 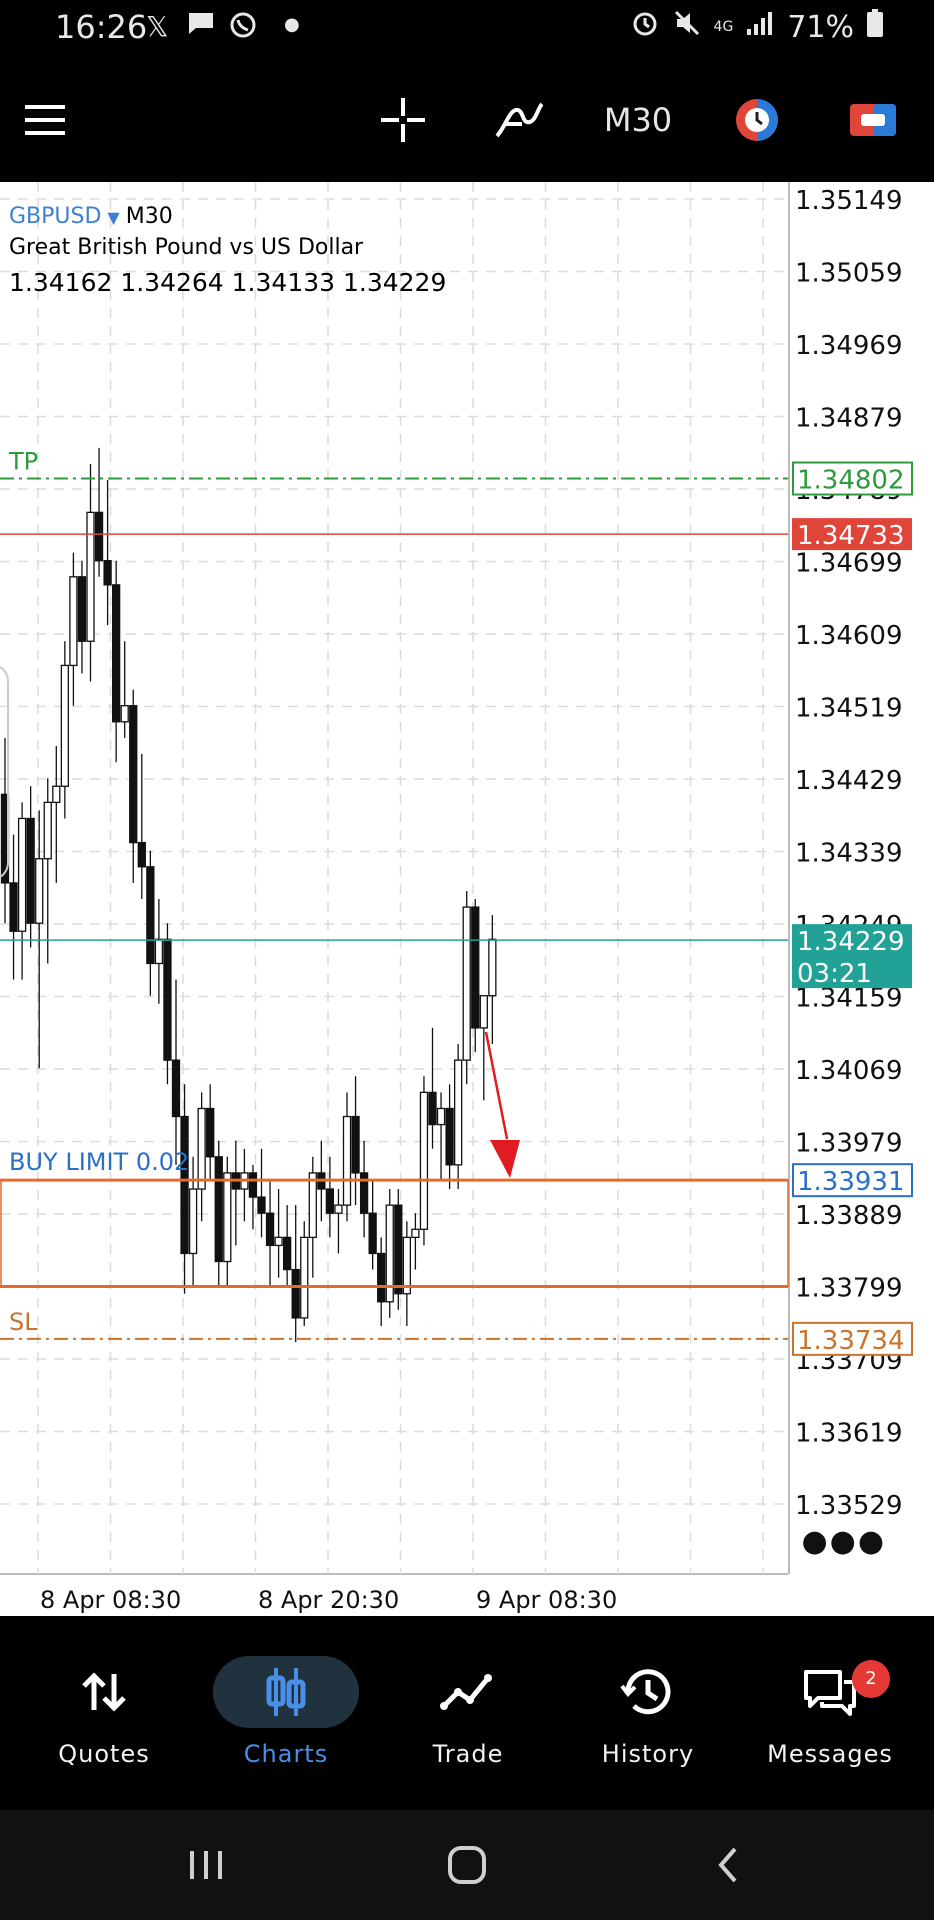 I want to click on home-icon, so click(x=467, y=1865).